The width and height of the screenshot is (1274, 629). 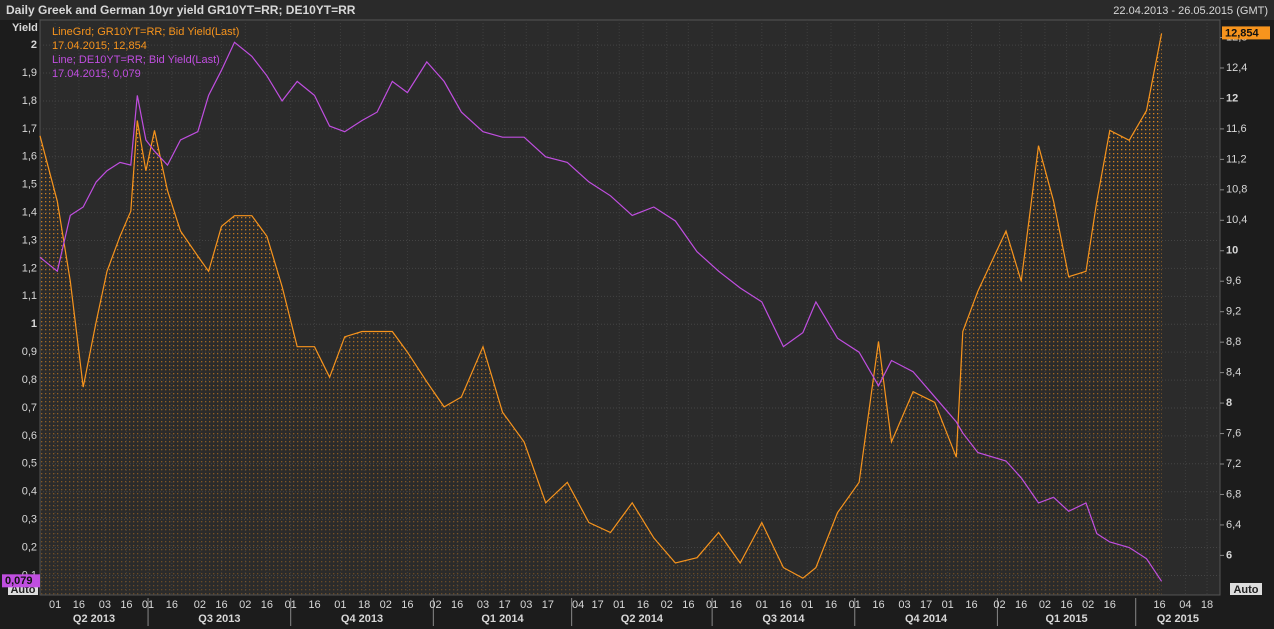 What do you see at coordinates (99, 46) in the screenshot?
I see `legend-entry: 17.04.2015; 12,854` at bounding box center [99, 46].